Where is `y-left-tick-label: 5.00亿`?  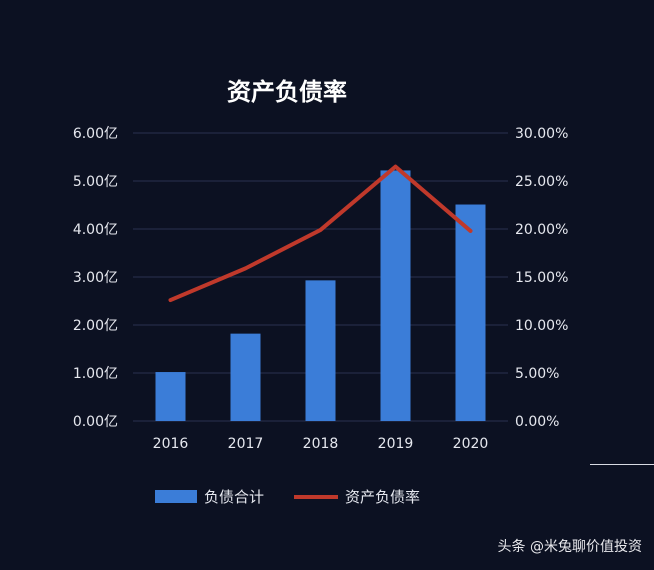
y-left-tick-label: 5.00亿 is located at coordinates (95, 182).